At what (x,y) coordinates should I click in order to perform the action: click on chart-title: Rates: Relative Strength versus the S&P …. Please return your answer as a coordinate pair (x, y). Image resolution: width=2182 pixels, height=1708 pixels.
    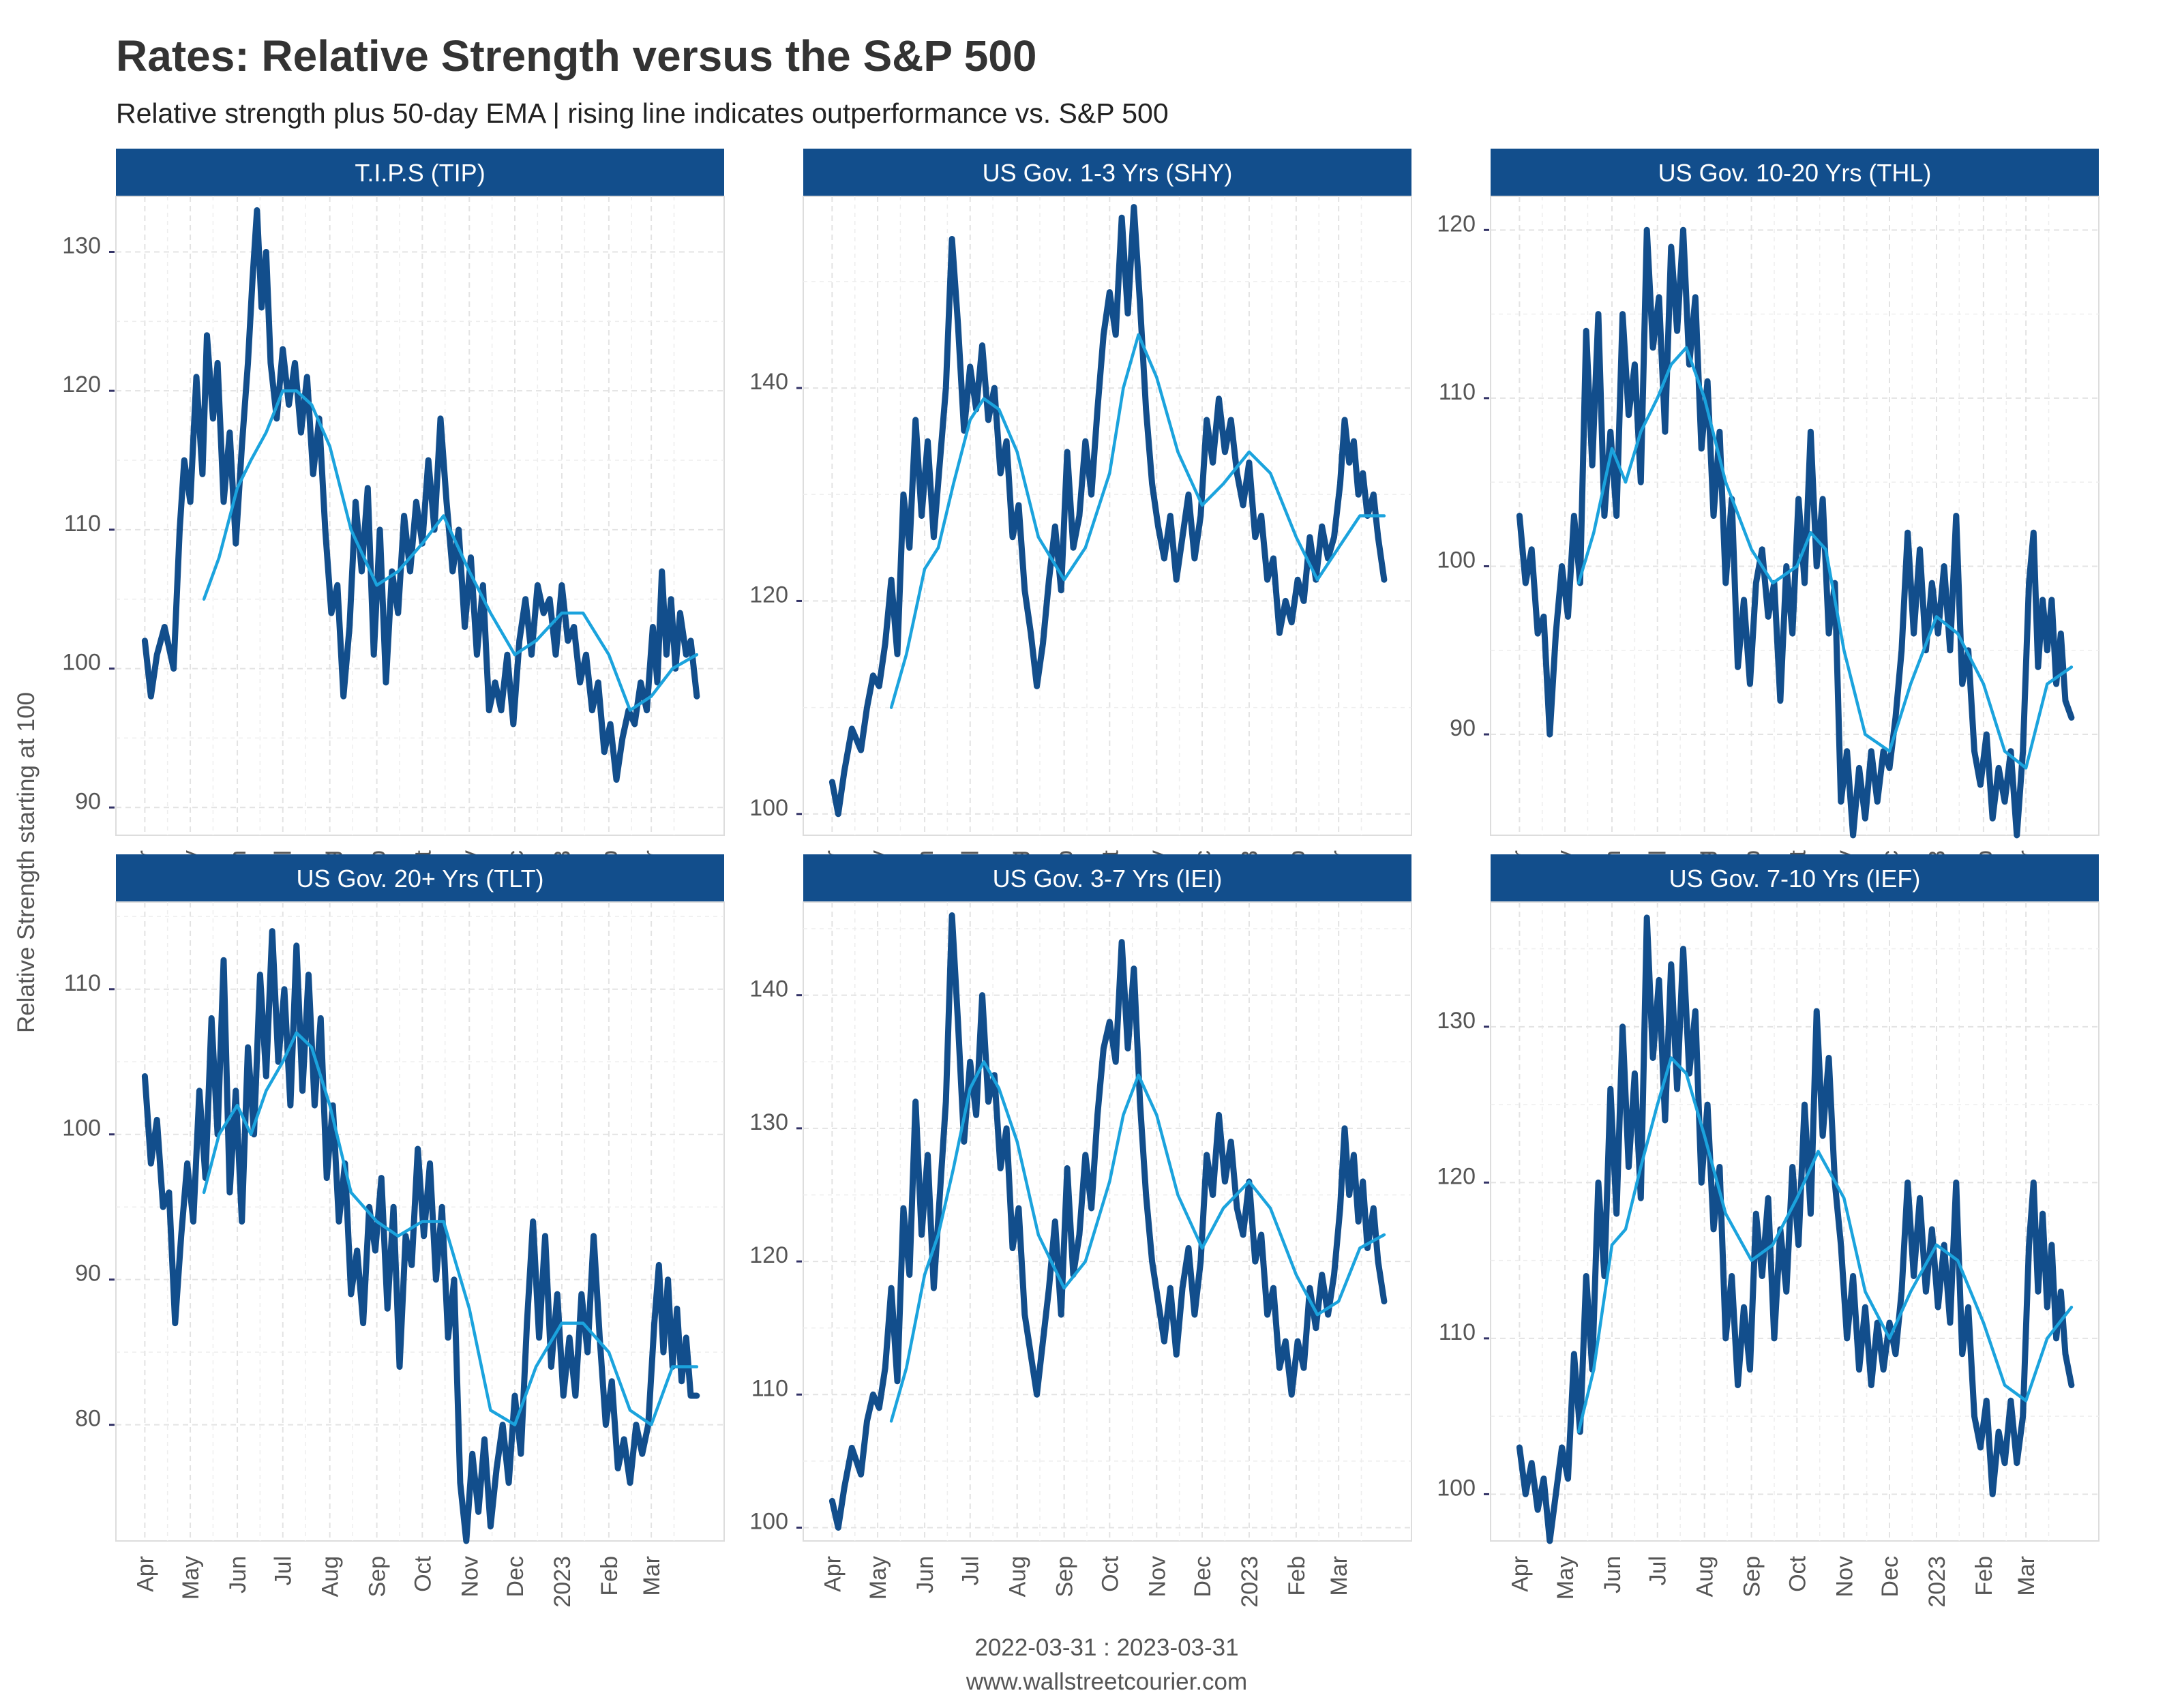
    Looking at the image, I should click on (576, 55).